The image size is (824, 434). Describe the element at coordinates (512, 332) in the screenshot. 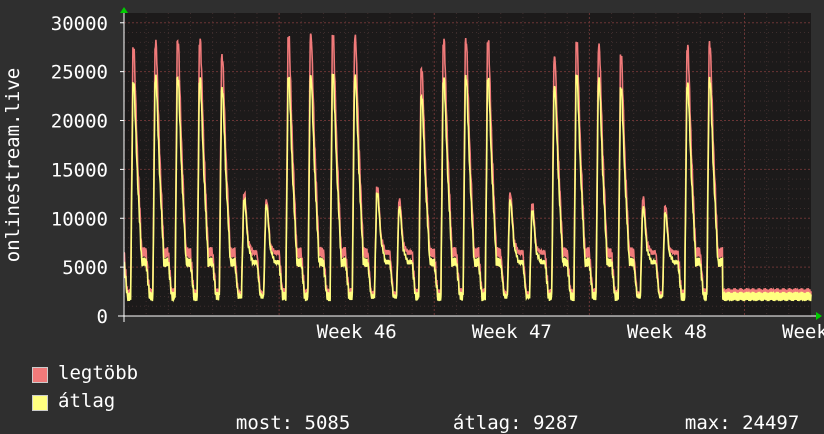

I see `x-tick-label: Week 47` at that location.